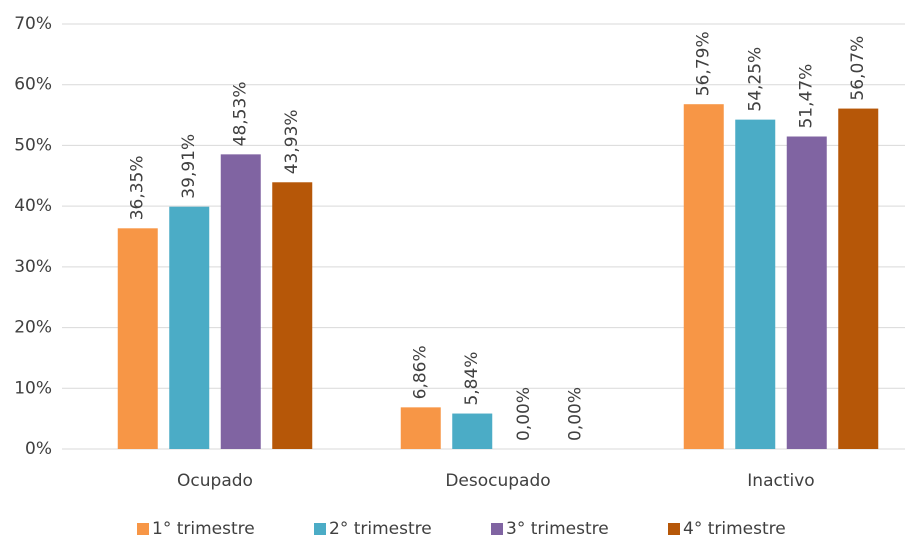  What do you see at coordinates (33, 85) in the screenshot?
I see `y-tick-label: 60%` at bounding box center [33, 85].